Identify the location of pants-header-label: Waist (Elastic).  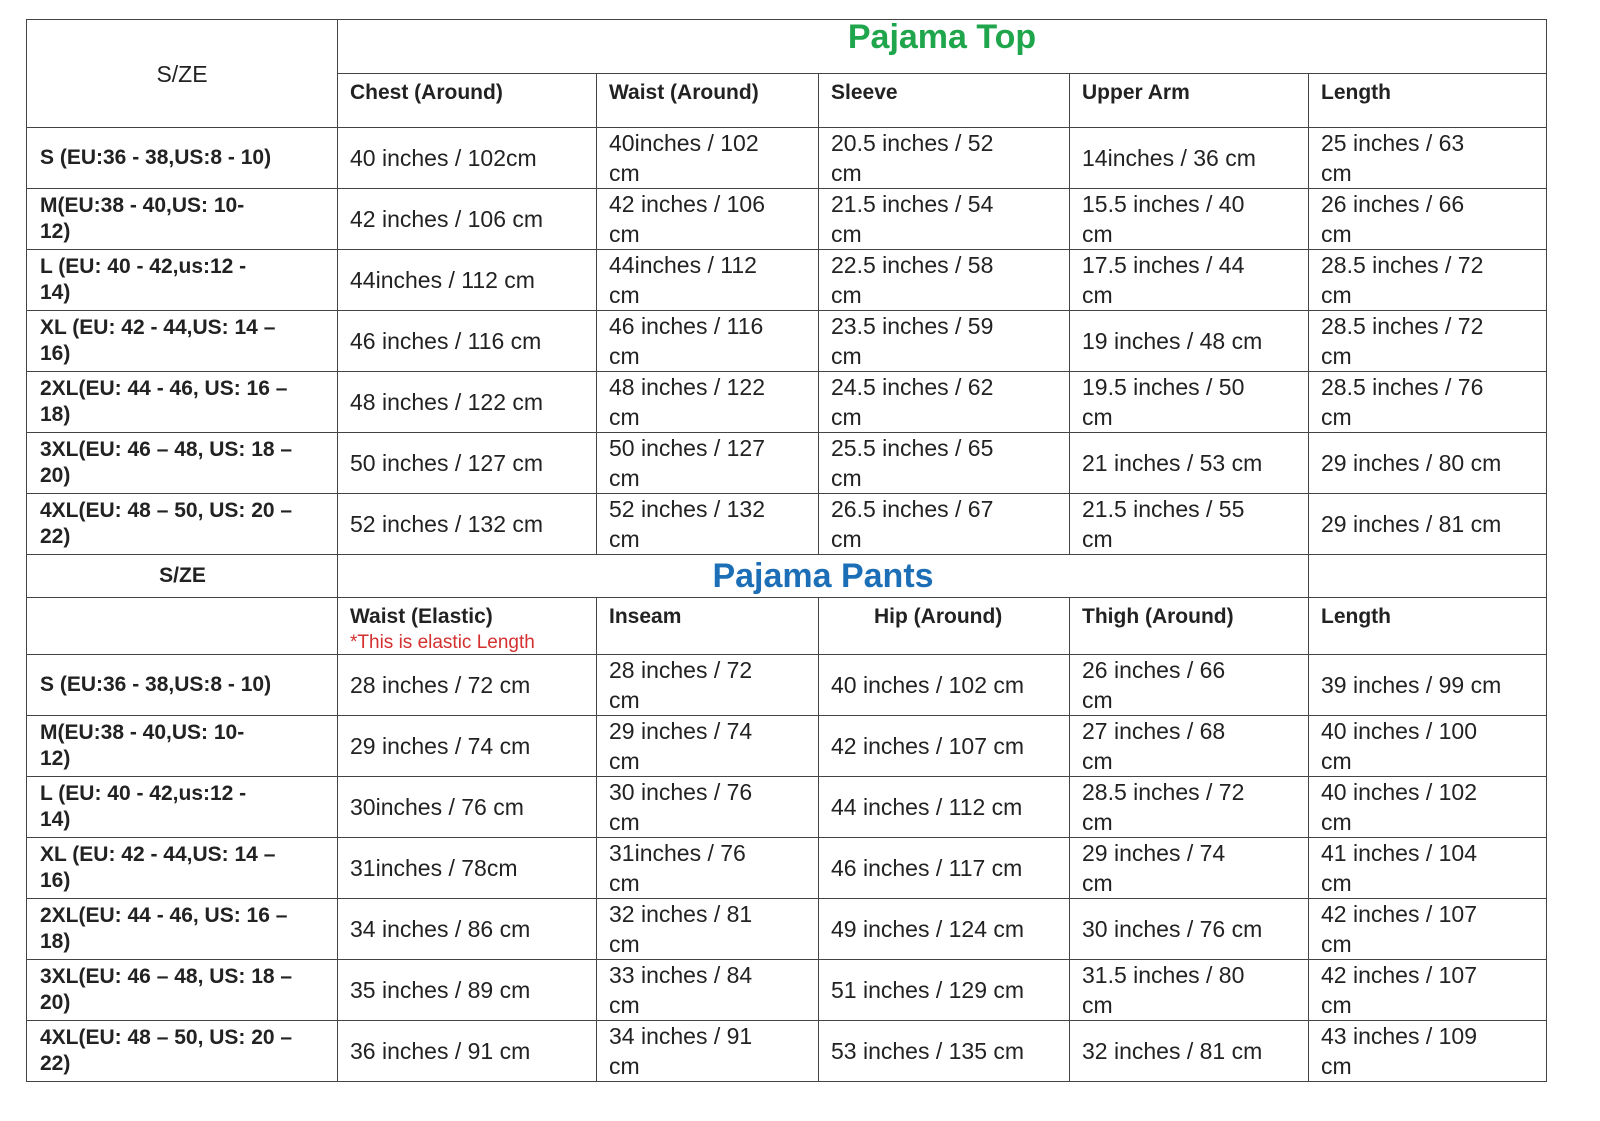
(421, 616).